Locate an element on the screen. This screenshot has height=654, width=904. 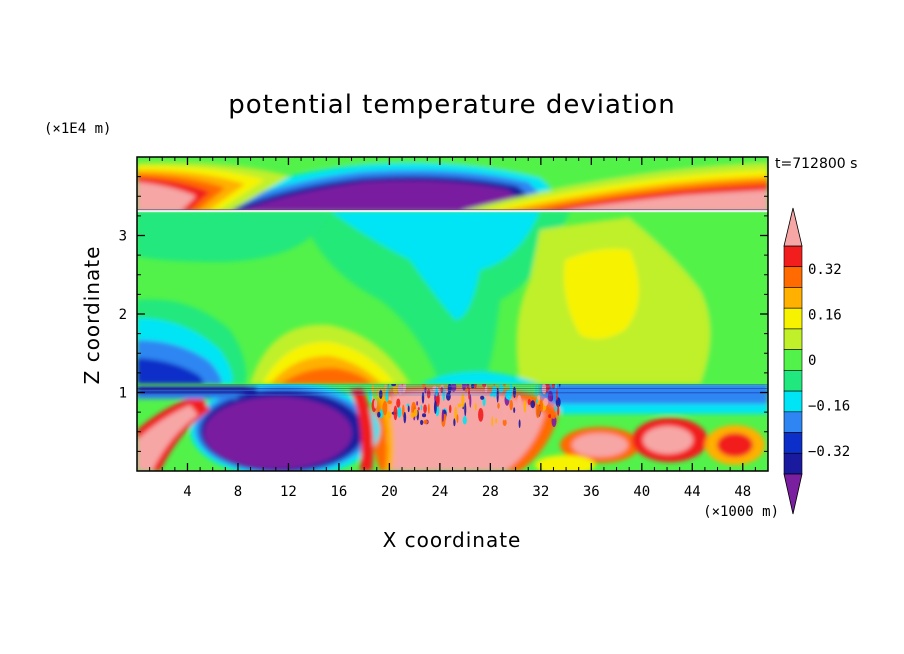
x-tick-label: 28 is located at coordinates (490, 492).